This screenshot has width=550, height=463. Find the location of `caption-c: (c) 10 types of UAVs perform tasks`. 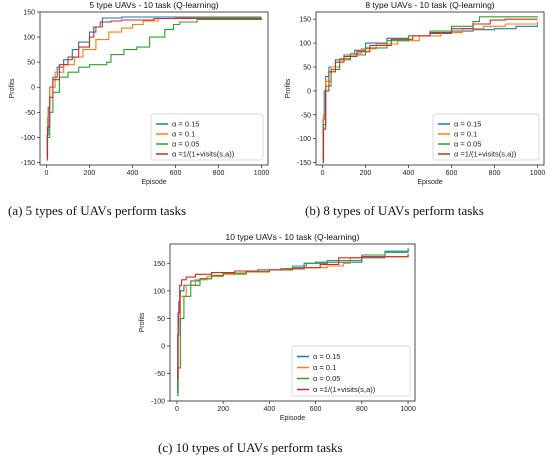

caption-c: (c) 10 types of UAVs perform tasks is located at coordinates (250, 447).